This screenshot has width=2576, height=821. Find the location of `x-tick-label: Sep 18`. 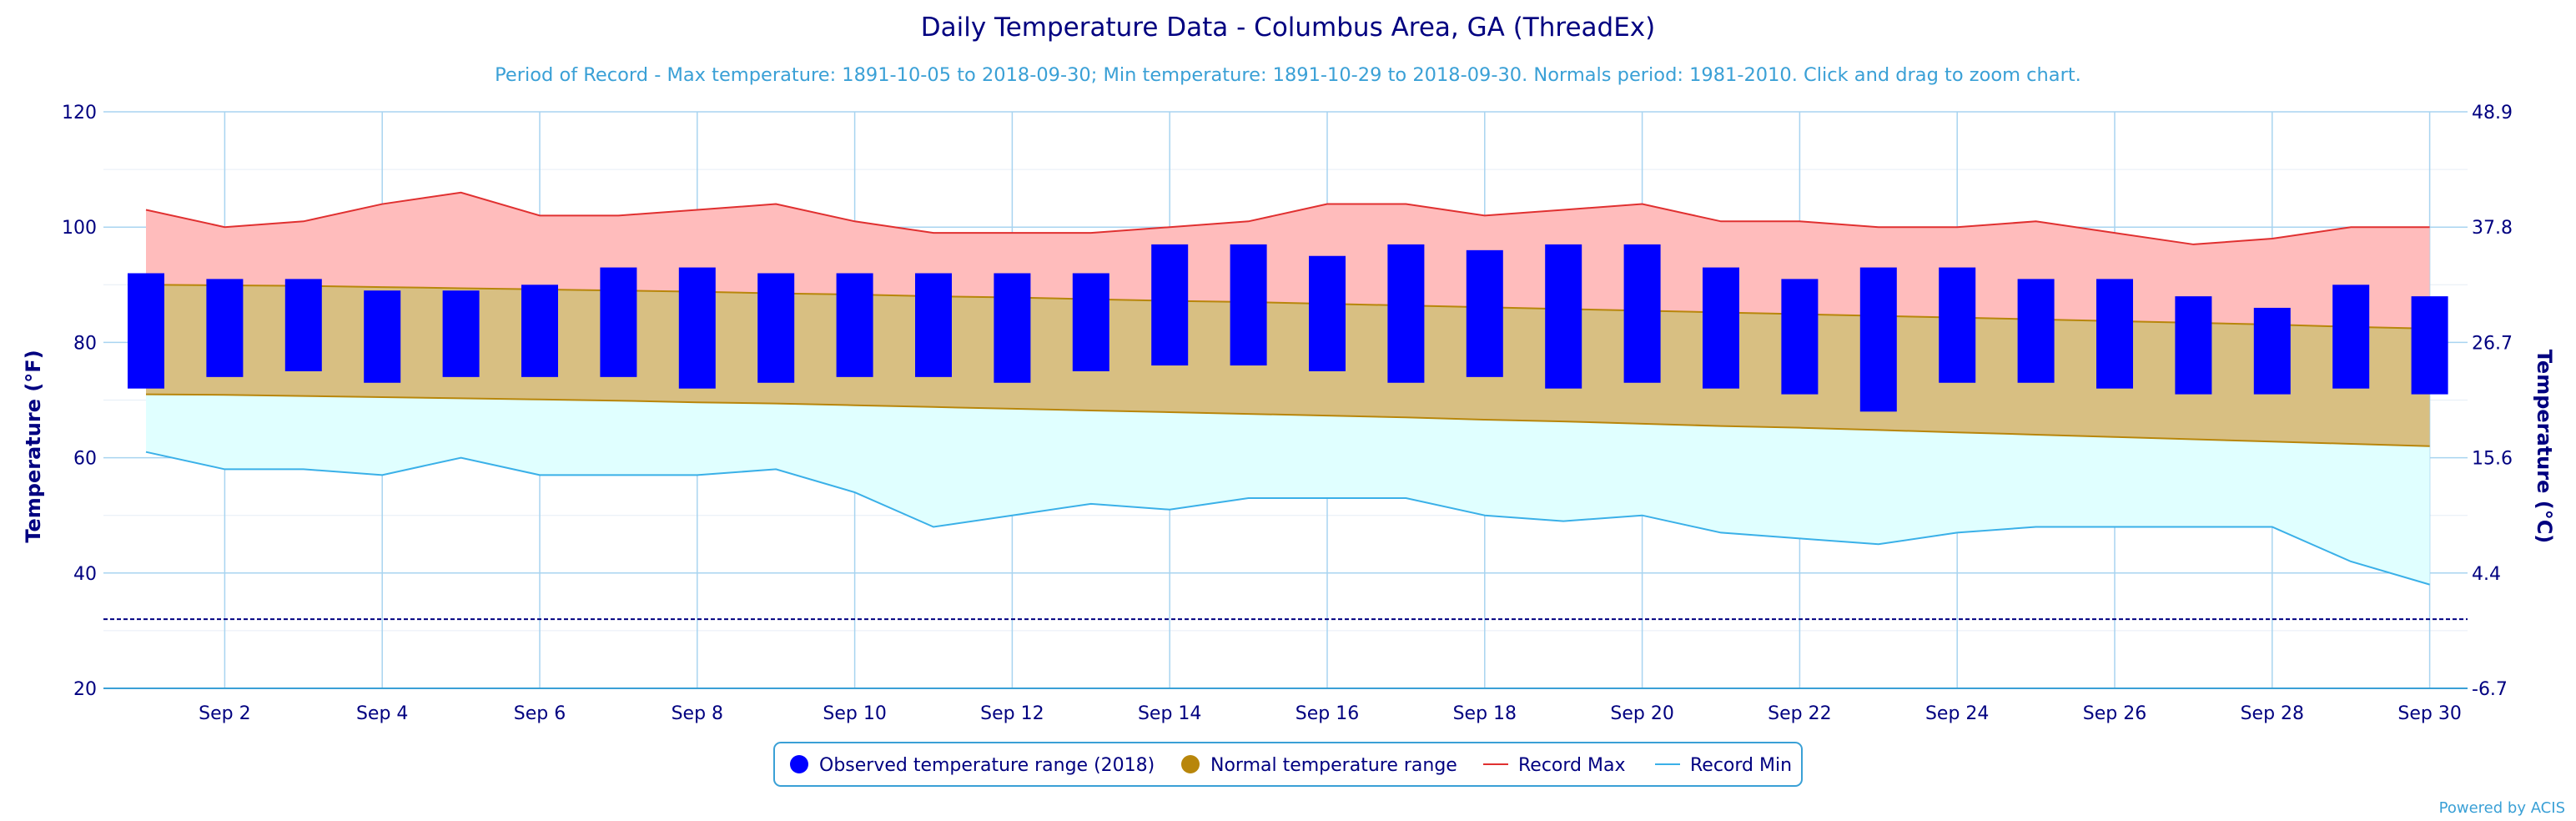

x-tick-label: Sep 18 is located at coordinates (1485, 714).